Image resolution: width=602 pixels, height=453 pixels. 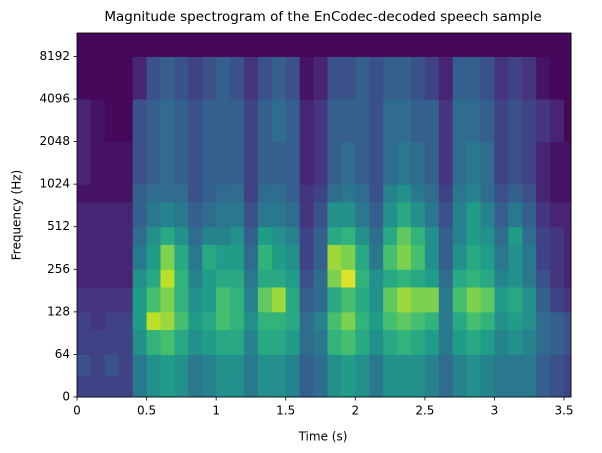 I want to click on y-tick-label: 2048, so click(x=54, y=141).